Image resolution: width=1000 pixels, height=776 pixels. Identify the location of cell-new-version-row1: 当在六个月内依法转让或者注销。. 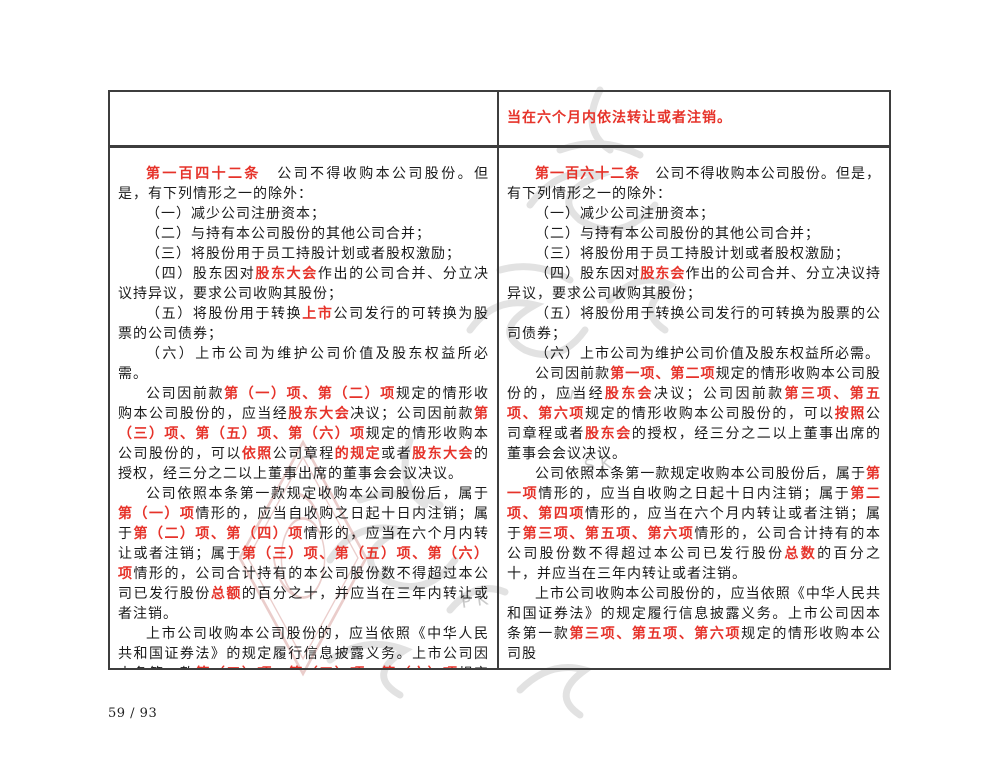
(693, 118).